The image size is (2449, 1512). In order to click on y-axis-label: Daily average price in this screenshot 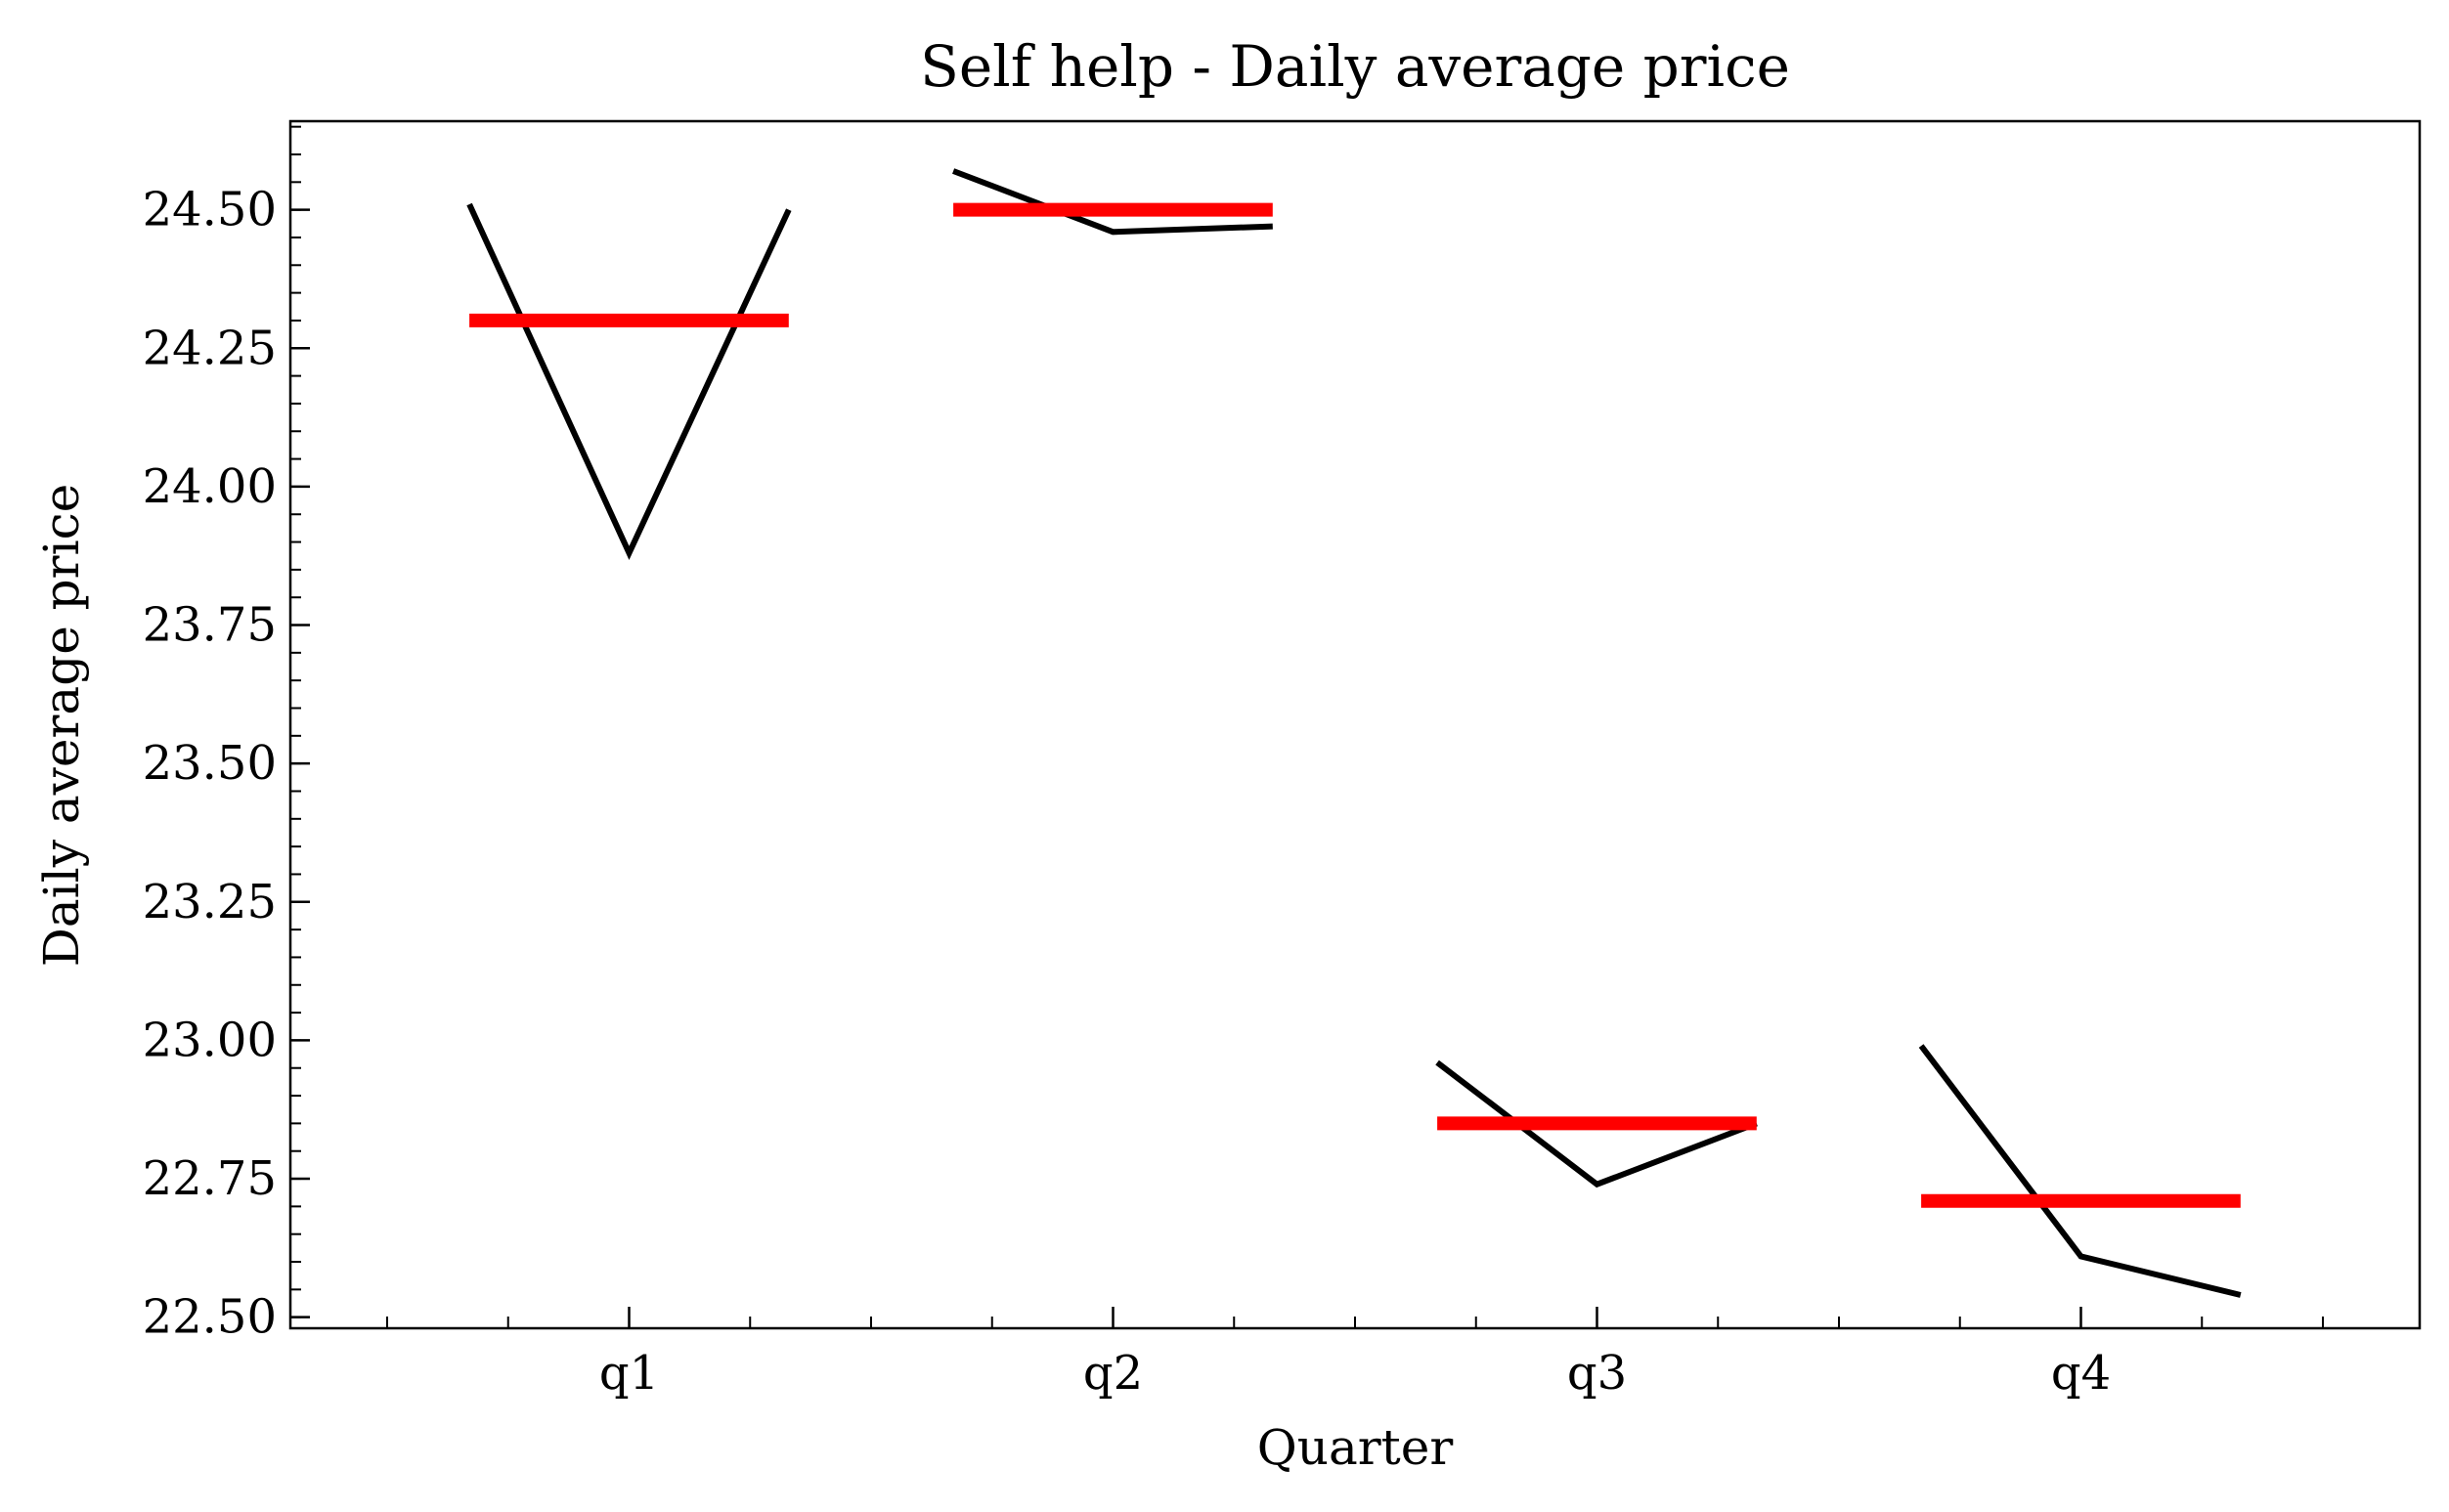, I will do `click(61, 725)`.